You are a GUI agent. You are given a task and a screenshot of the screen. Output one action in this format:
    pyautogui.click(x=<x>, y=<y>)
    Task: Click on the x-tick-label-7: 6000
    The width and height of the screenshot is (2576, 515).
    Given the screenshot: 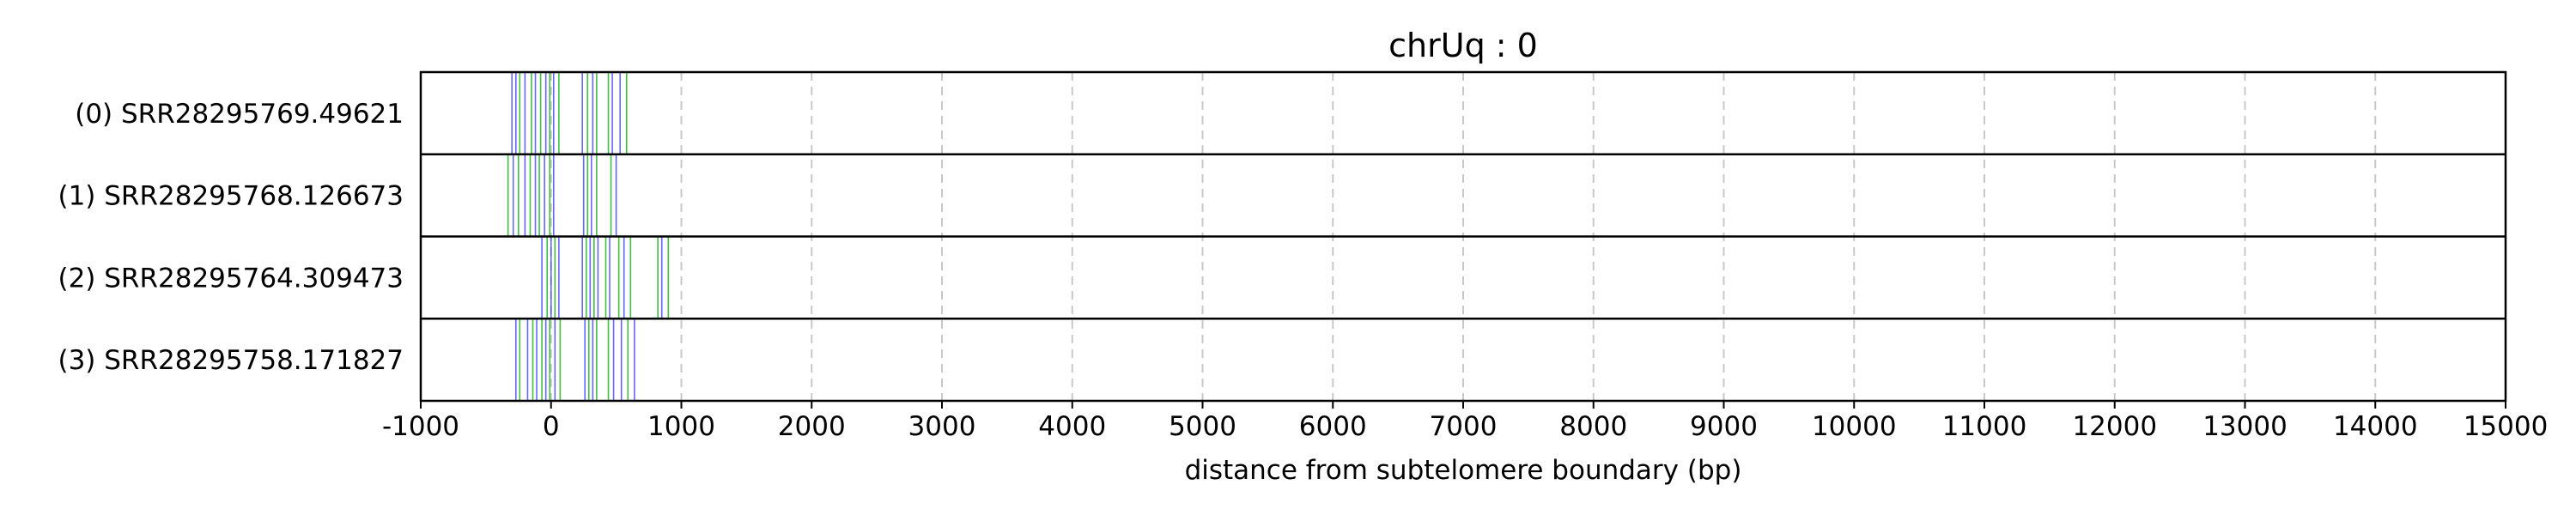 What is the action you would take?
    pyautogui.click(x=1333, y=426)
    